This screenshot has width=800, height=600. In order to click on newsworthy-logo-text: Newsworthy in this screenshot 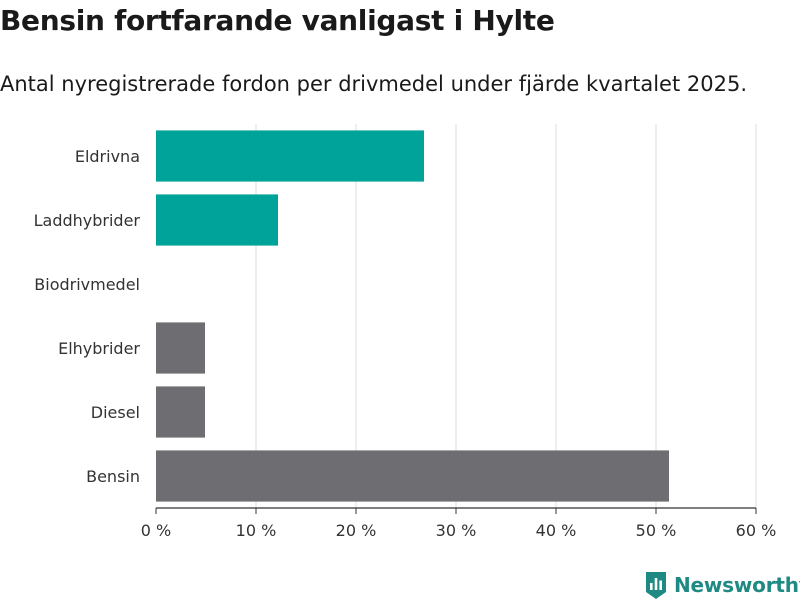, I will do `click(737, 585)`.